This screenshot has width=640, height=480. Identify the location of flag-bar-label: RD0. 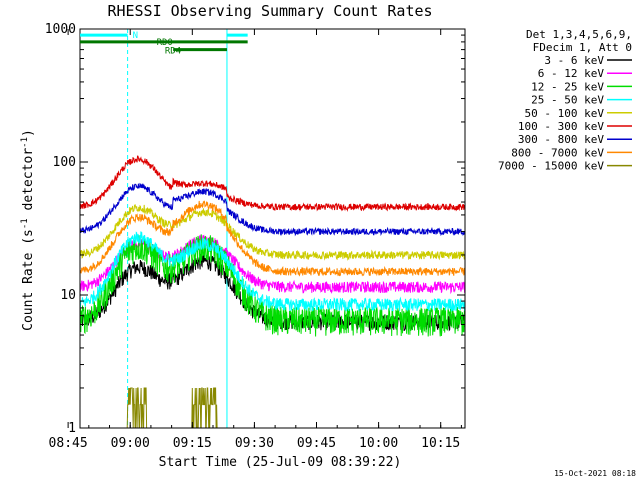
(165, 43).